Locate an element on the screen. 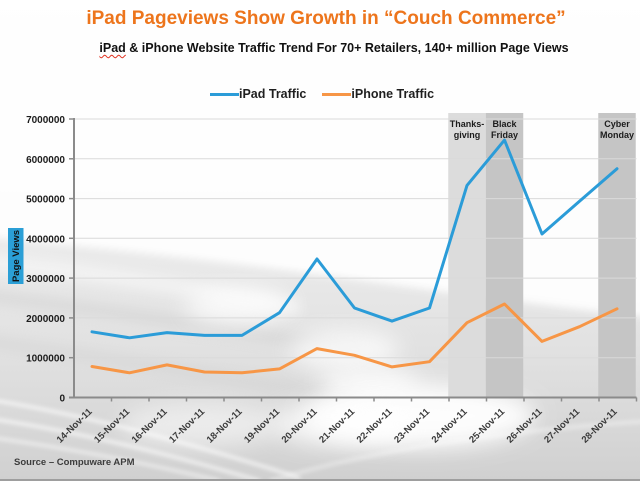 This screenshot has width=640, height=481. svg-text: Monday is located at coordinates (617, 135).